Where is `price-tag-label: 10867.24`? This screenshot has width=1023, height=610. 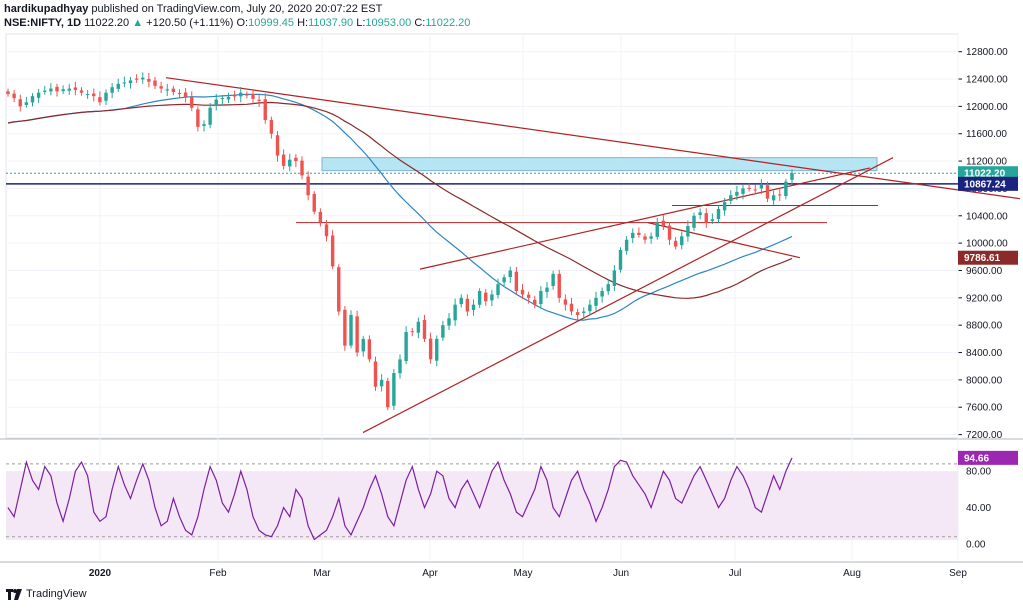
price-tag-label: 10867.24 is located at coordinates (985, 184).